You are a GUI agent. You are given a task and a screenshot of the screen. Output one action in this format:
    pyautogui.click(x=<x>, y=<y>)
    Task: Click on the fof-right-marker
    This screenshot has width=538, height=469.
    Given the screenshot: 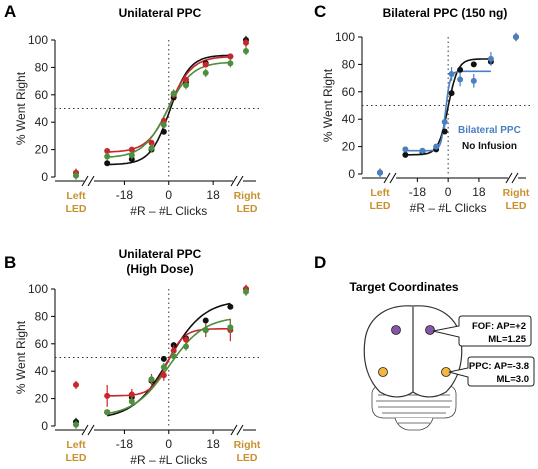 What is the action you would take?
    pyautogui.click(x=430, y=330)
    